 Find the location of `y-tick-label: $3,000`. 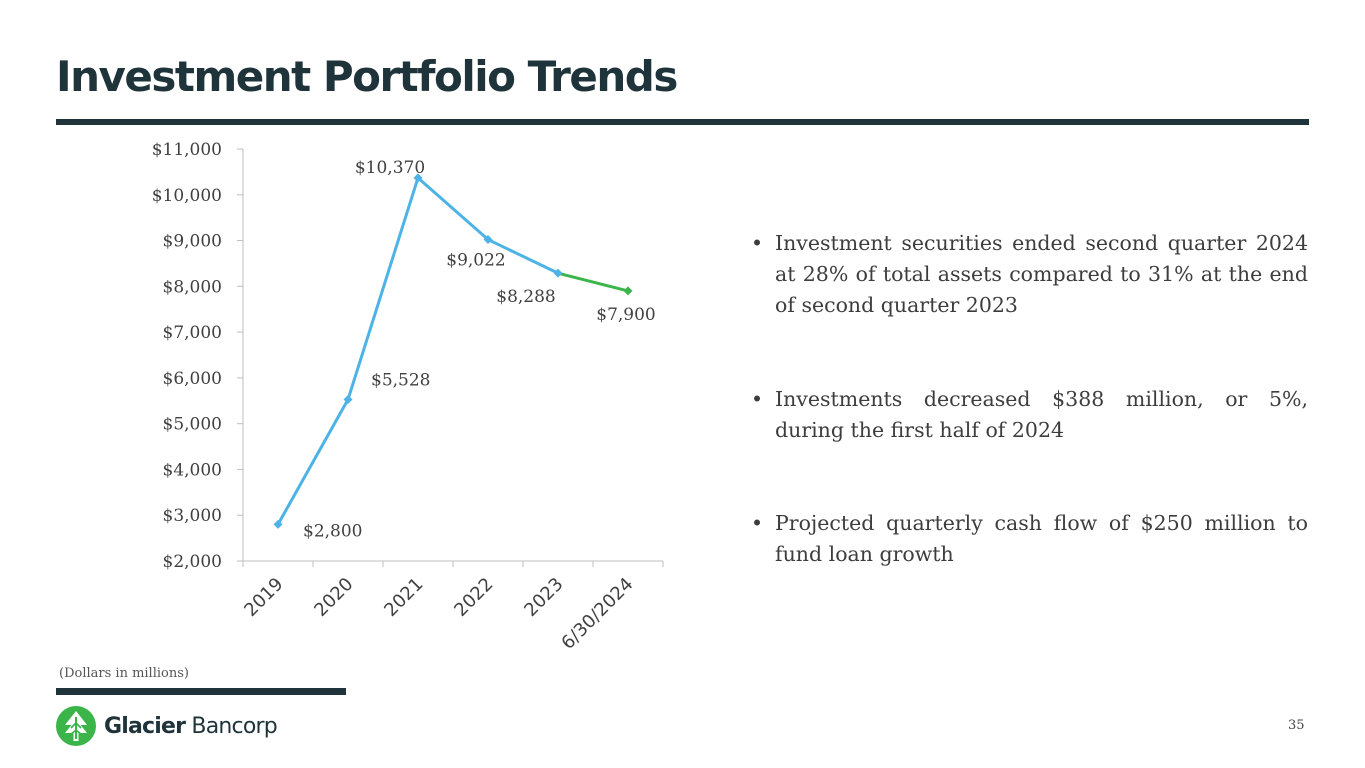

y-tick-label: $3,000 is located at coordinates (192, 516).